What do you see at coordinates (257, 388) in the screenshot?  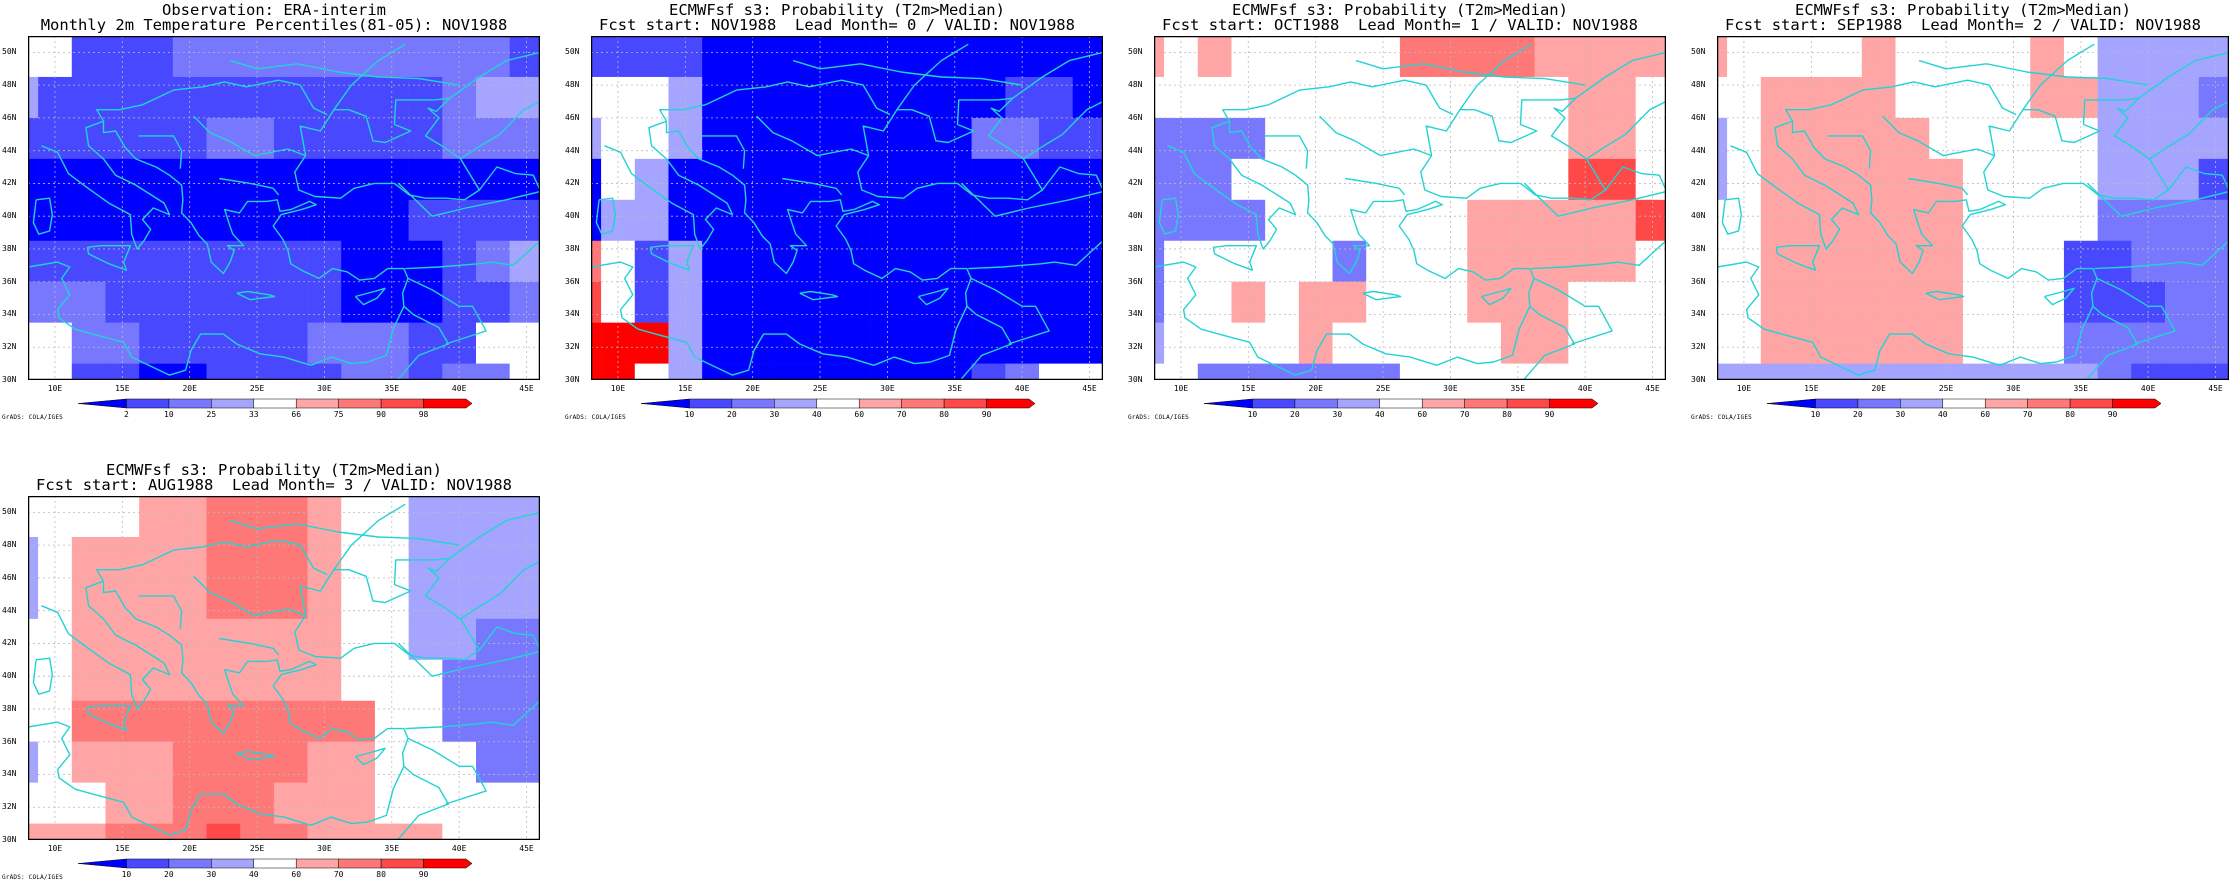 I see `x-tick-label: 25E` at bounding box center [257, 388].